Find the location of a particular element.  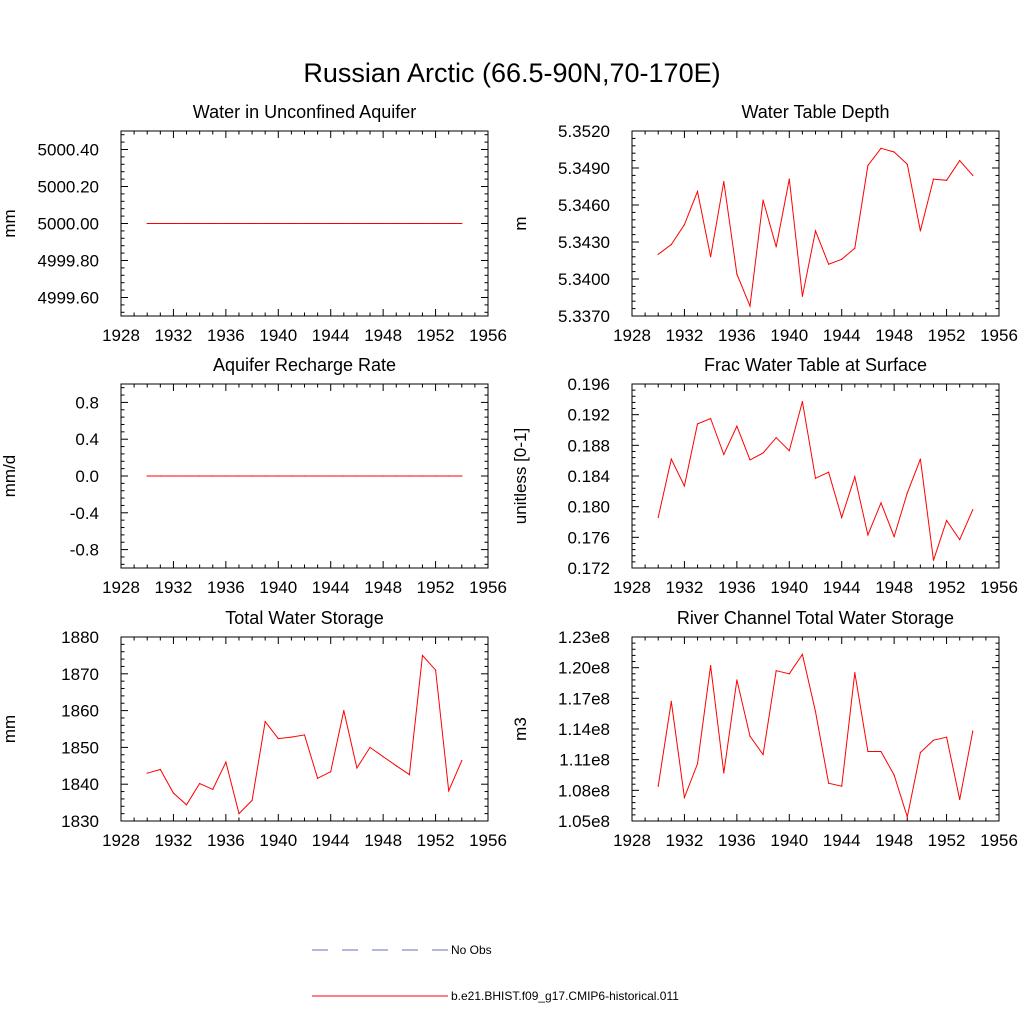

y-axis-label: unitless [0-1] is located at coordinates (520, 476).